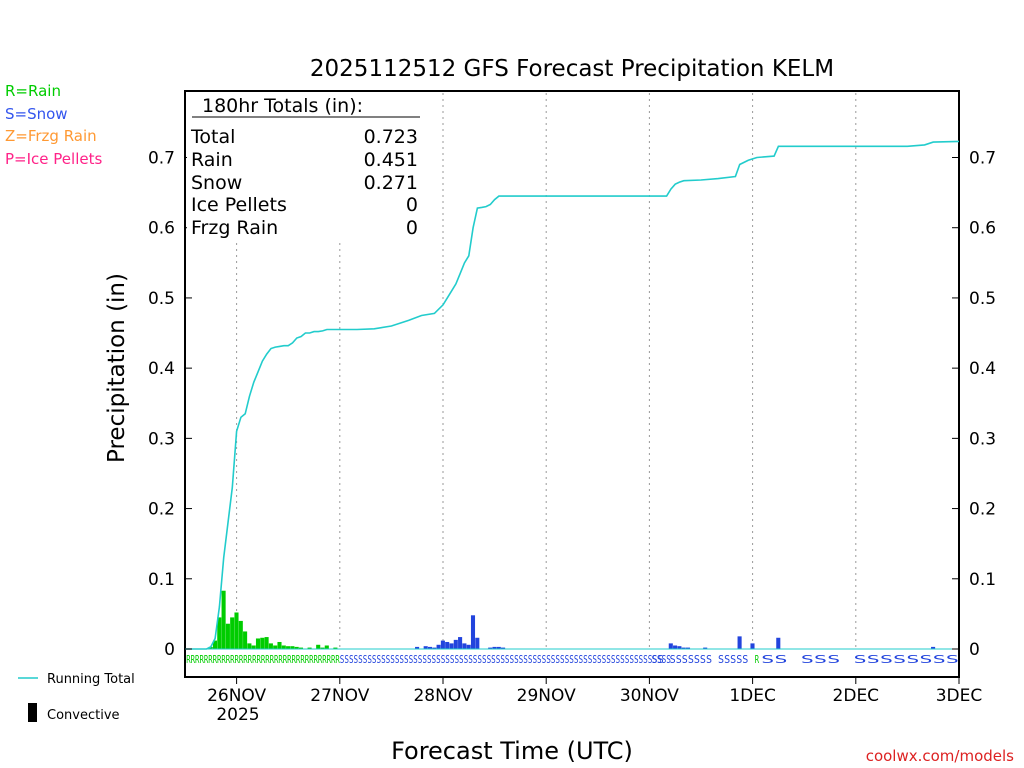 The image size is (1024, 768). What do you see at coordinates (594, 691) in the screenshot?
I see `x-axis: 26NOV 27NOV 28NOV 29NOV 30NOV 1DEC 2DEC 3DEC` at bounding box center [594, 691].